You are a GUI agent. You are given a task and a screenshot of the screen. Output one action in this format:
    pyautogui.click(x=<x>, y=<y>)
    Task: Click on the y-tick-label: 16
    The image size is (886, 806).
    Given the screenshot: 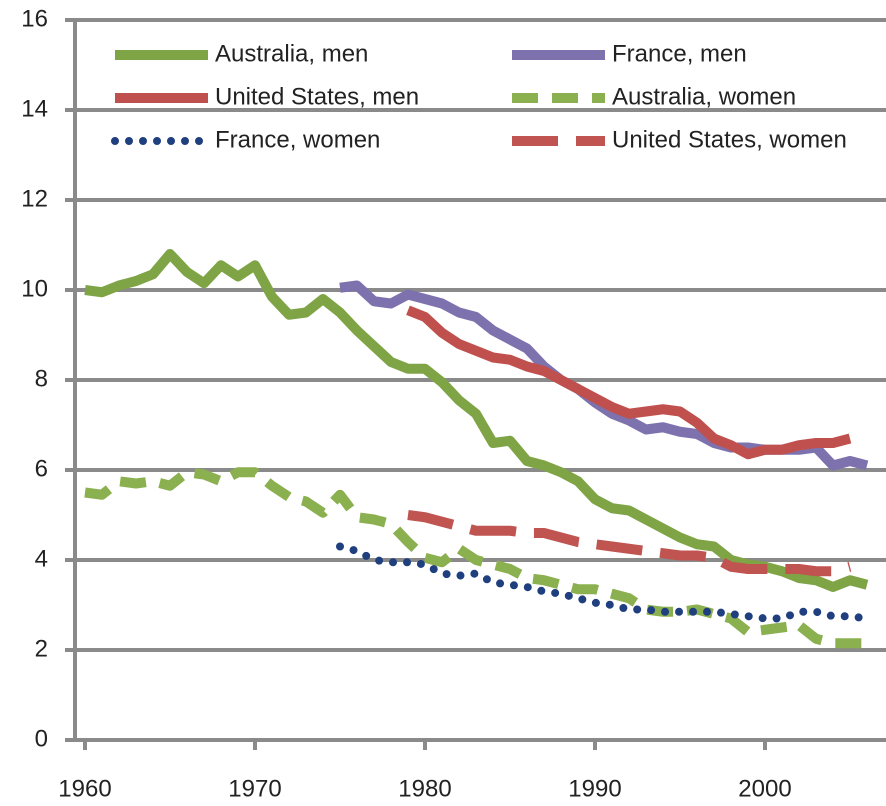 What is the action you would take?
    pyautogui.click(x=34, y=18)
    